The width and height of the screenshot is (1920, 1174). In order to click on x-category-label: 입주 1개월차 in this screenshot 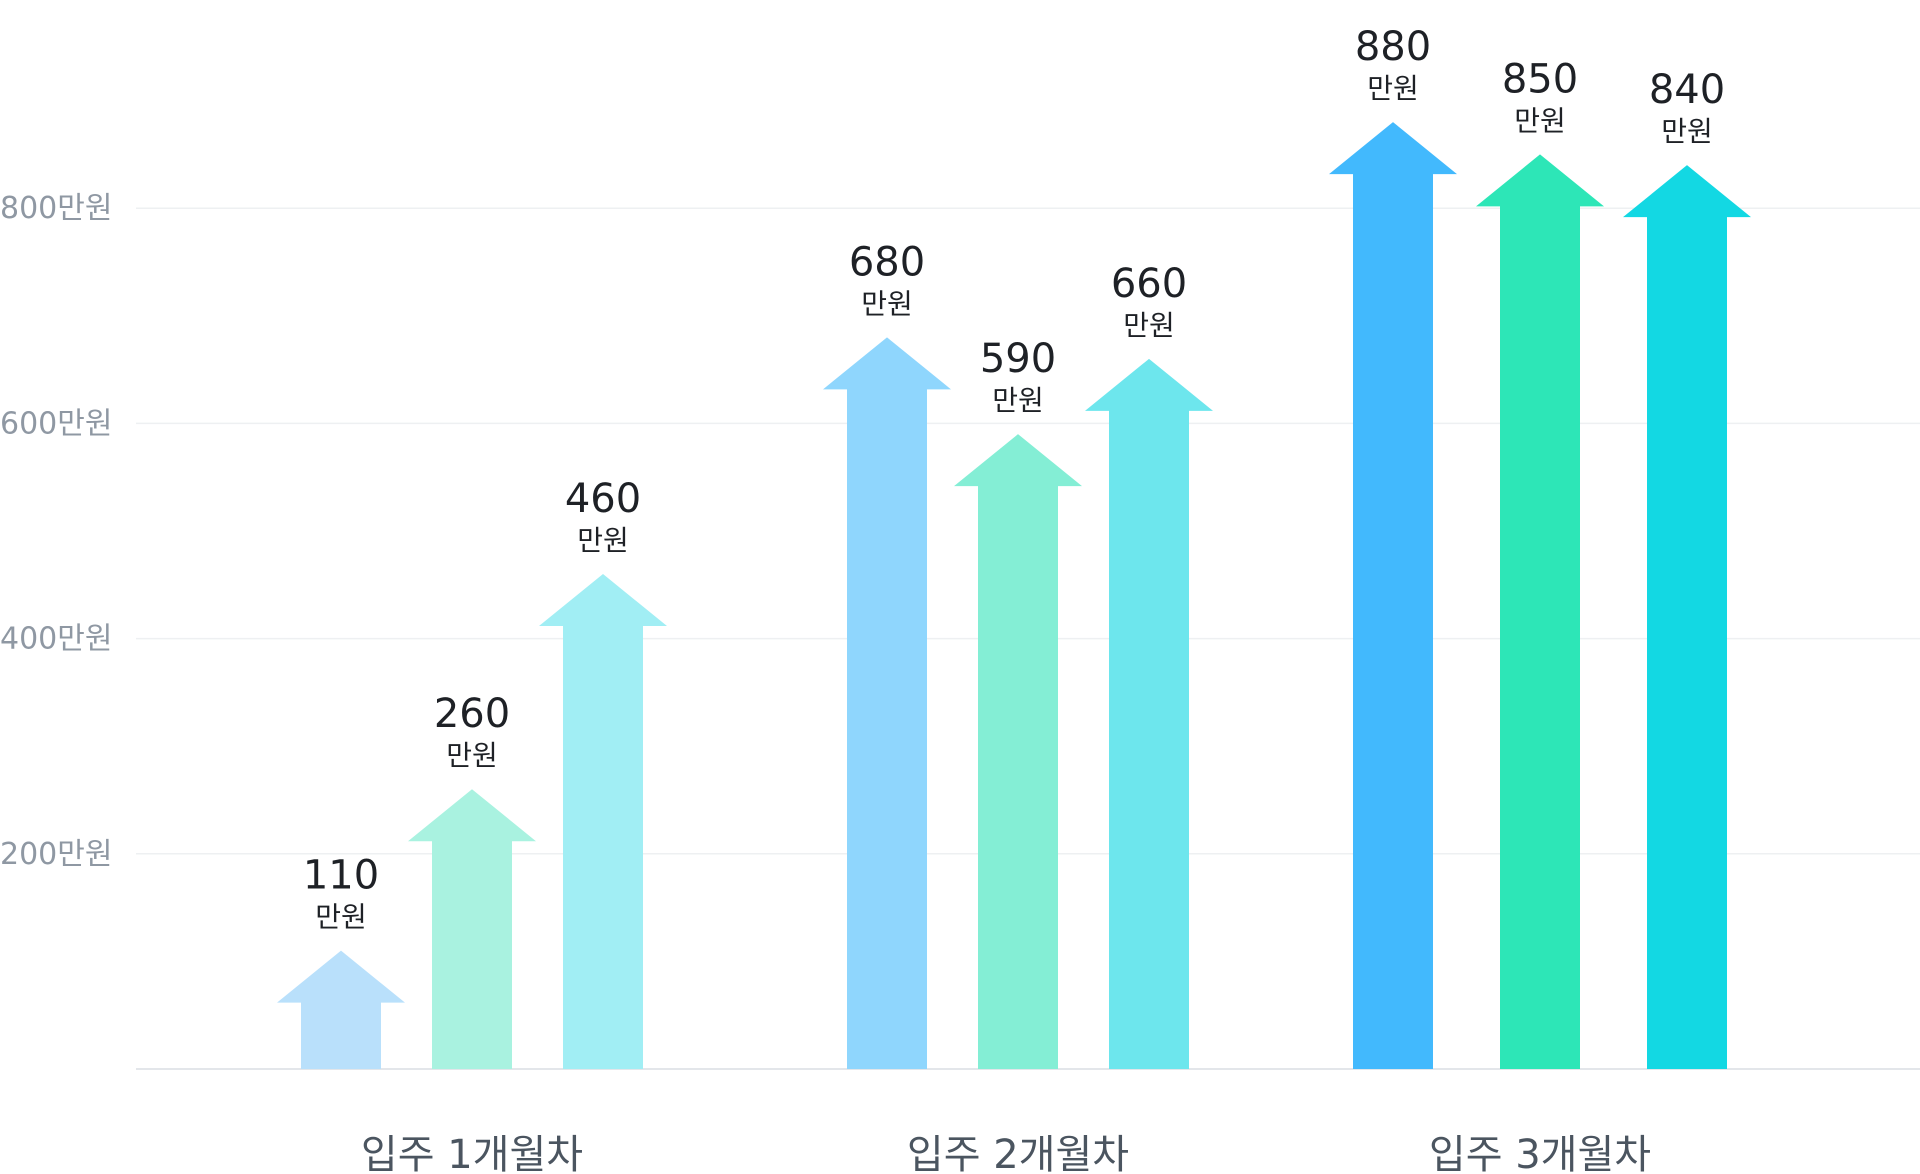, I will do `click(472, 1153)`.